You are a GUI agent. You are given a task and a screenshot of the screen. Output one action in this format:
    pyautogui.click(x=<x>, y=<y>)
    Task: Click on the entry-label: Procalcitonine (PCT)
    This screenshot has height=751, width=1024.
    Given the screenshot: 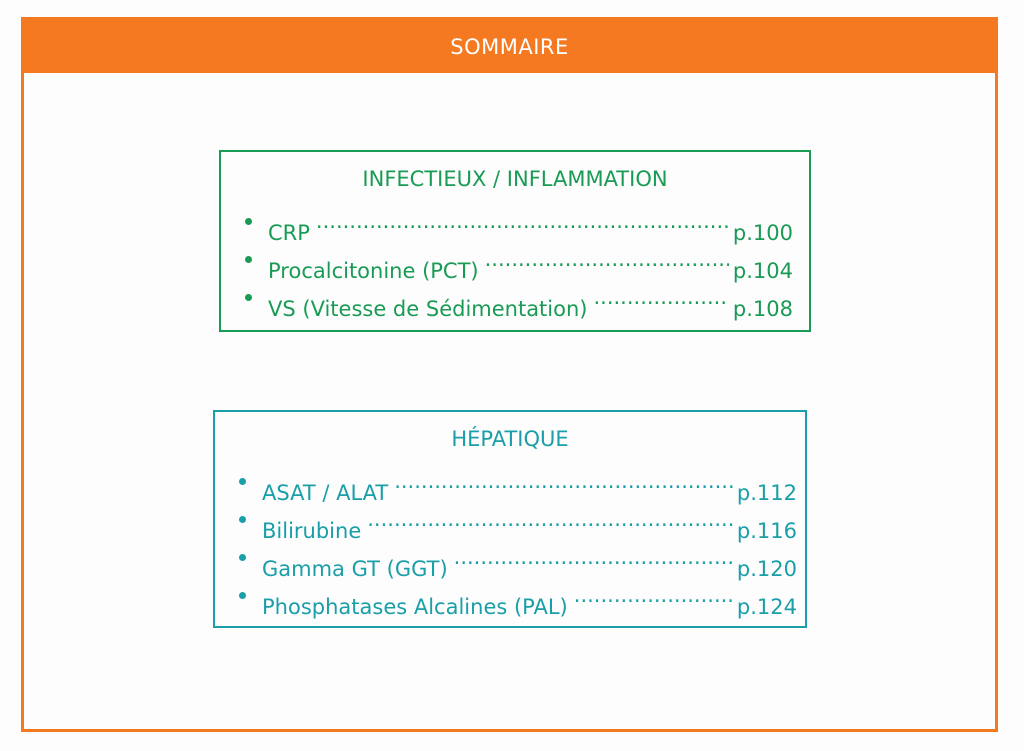 What is the action you would take?
    pyautogui.click(x=373, y=271)
    